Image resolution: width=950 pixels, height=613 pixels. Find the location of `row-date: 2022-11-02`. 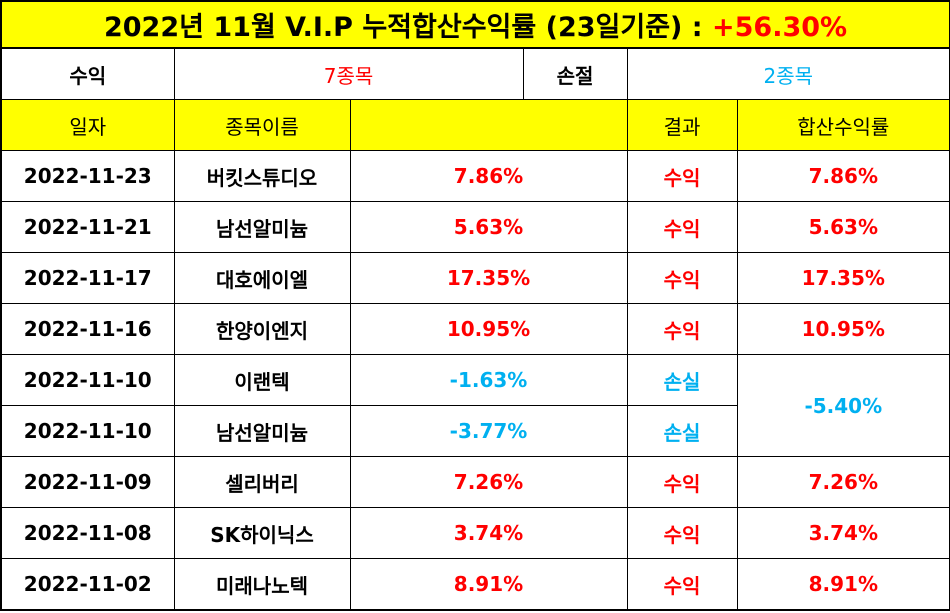

row-date: 2022-11-02 is located at coordinates (87, 584).